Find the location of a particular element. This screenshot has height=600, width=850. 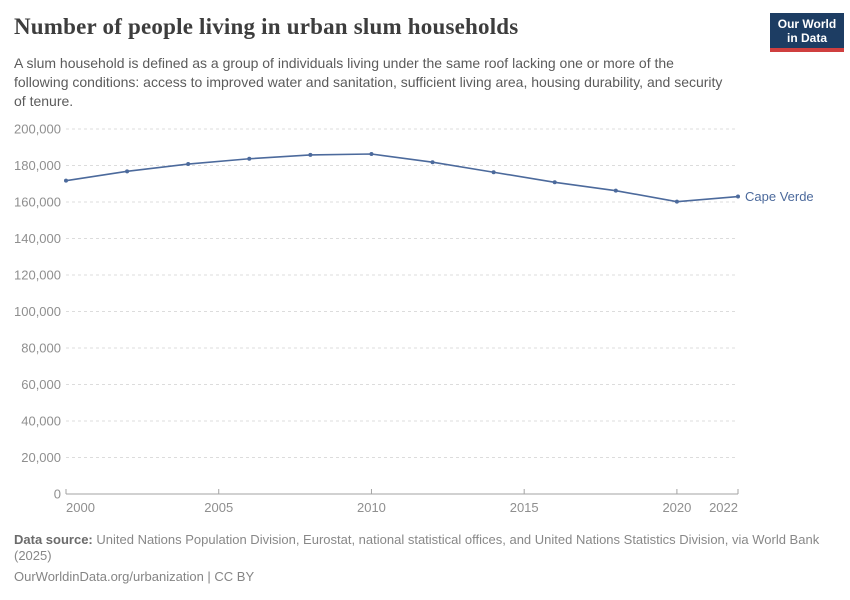

owid-logo-line1: Our World is located at coordinates (807, 24).